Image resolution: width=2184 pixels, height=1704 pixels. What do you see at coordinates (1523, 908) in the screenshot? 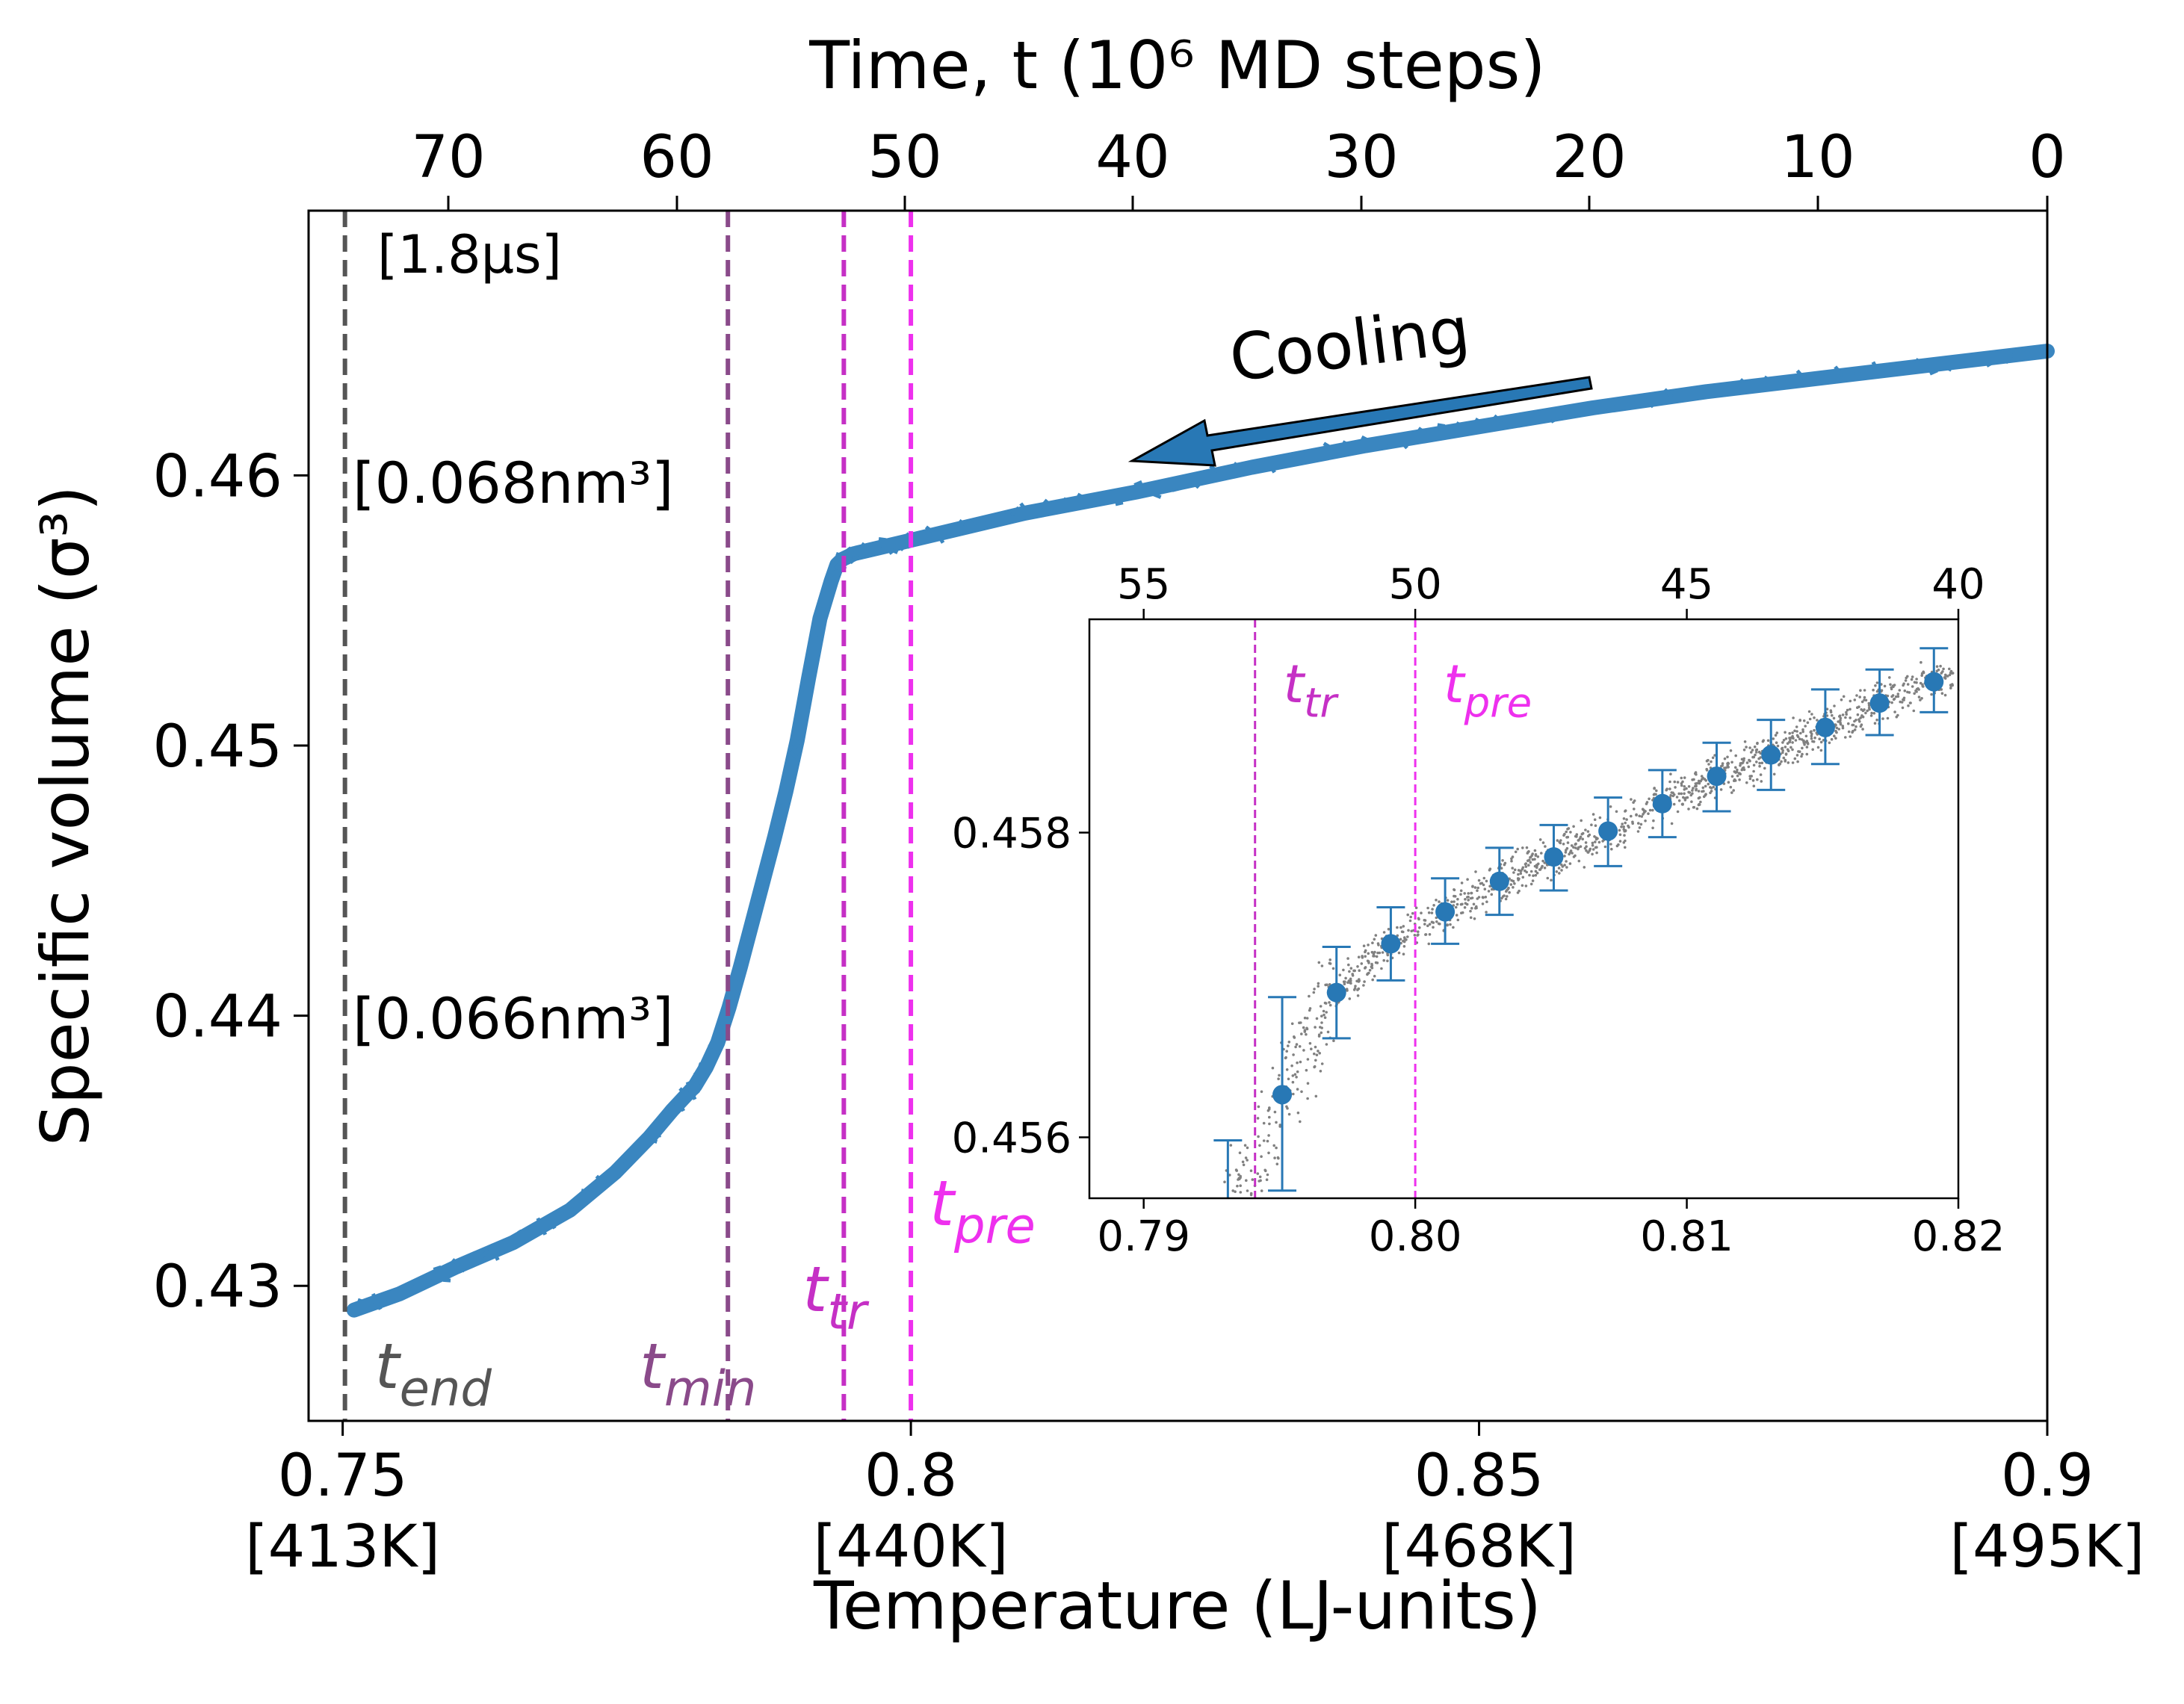
I see `inset-background` at bounding box center [1523, 908].